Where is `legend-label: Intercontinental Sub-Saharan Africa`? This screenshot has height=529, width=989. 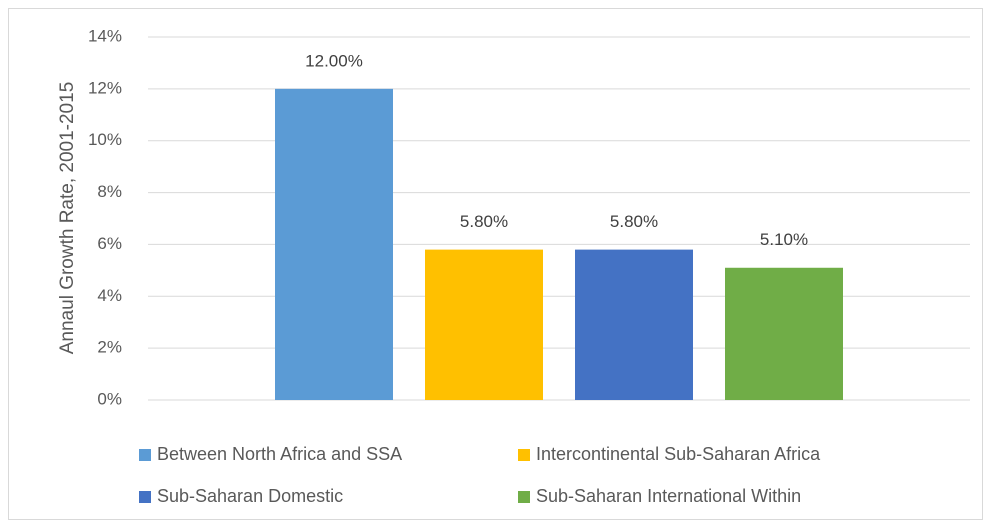 legend-label: Intercontinental Sub-Saharan Africa is located at coordinates (678, 454).